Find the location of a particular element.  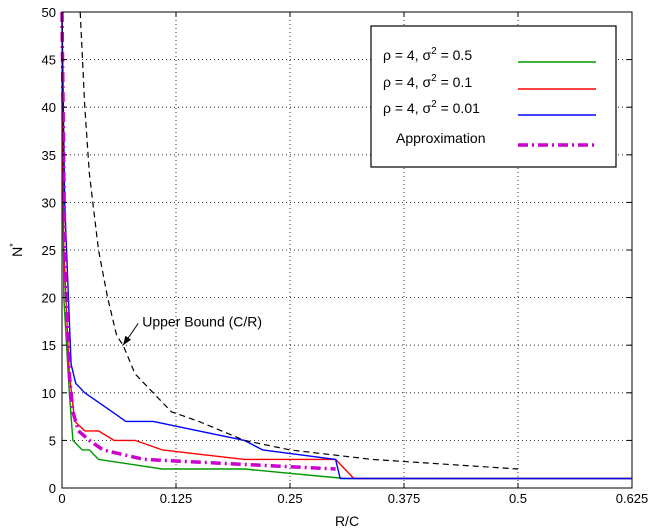

y-tick-label: 50 is located at coordinates (49, 12).